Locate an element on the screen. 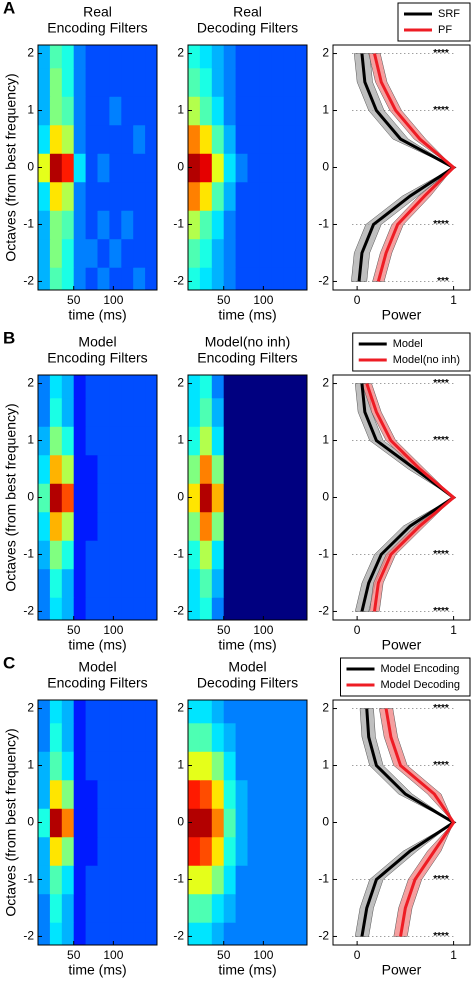 The image size is (474, 982). x-axis-label: Power is located at coordinates (402, 645).